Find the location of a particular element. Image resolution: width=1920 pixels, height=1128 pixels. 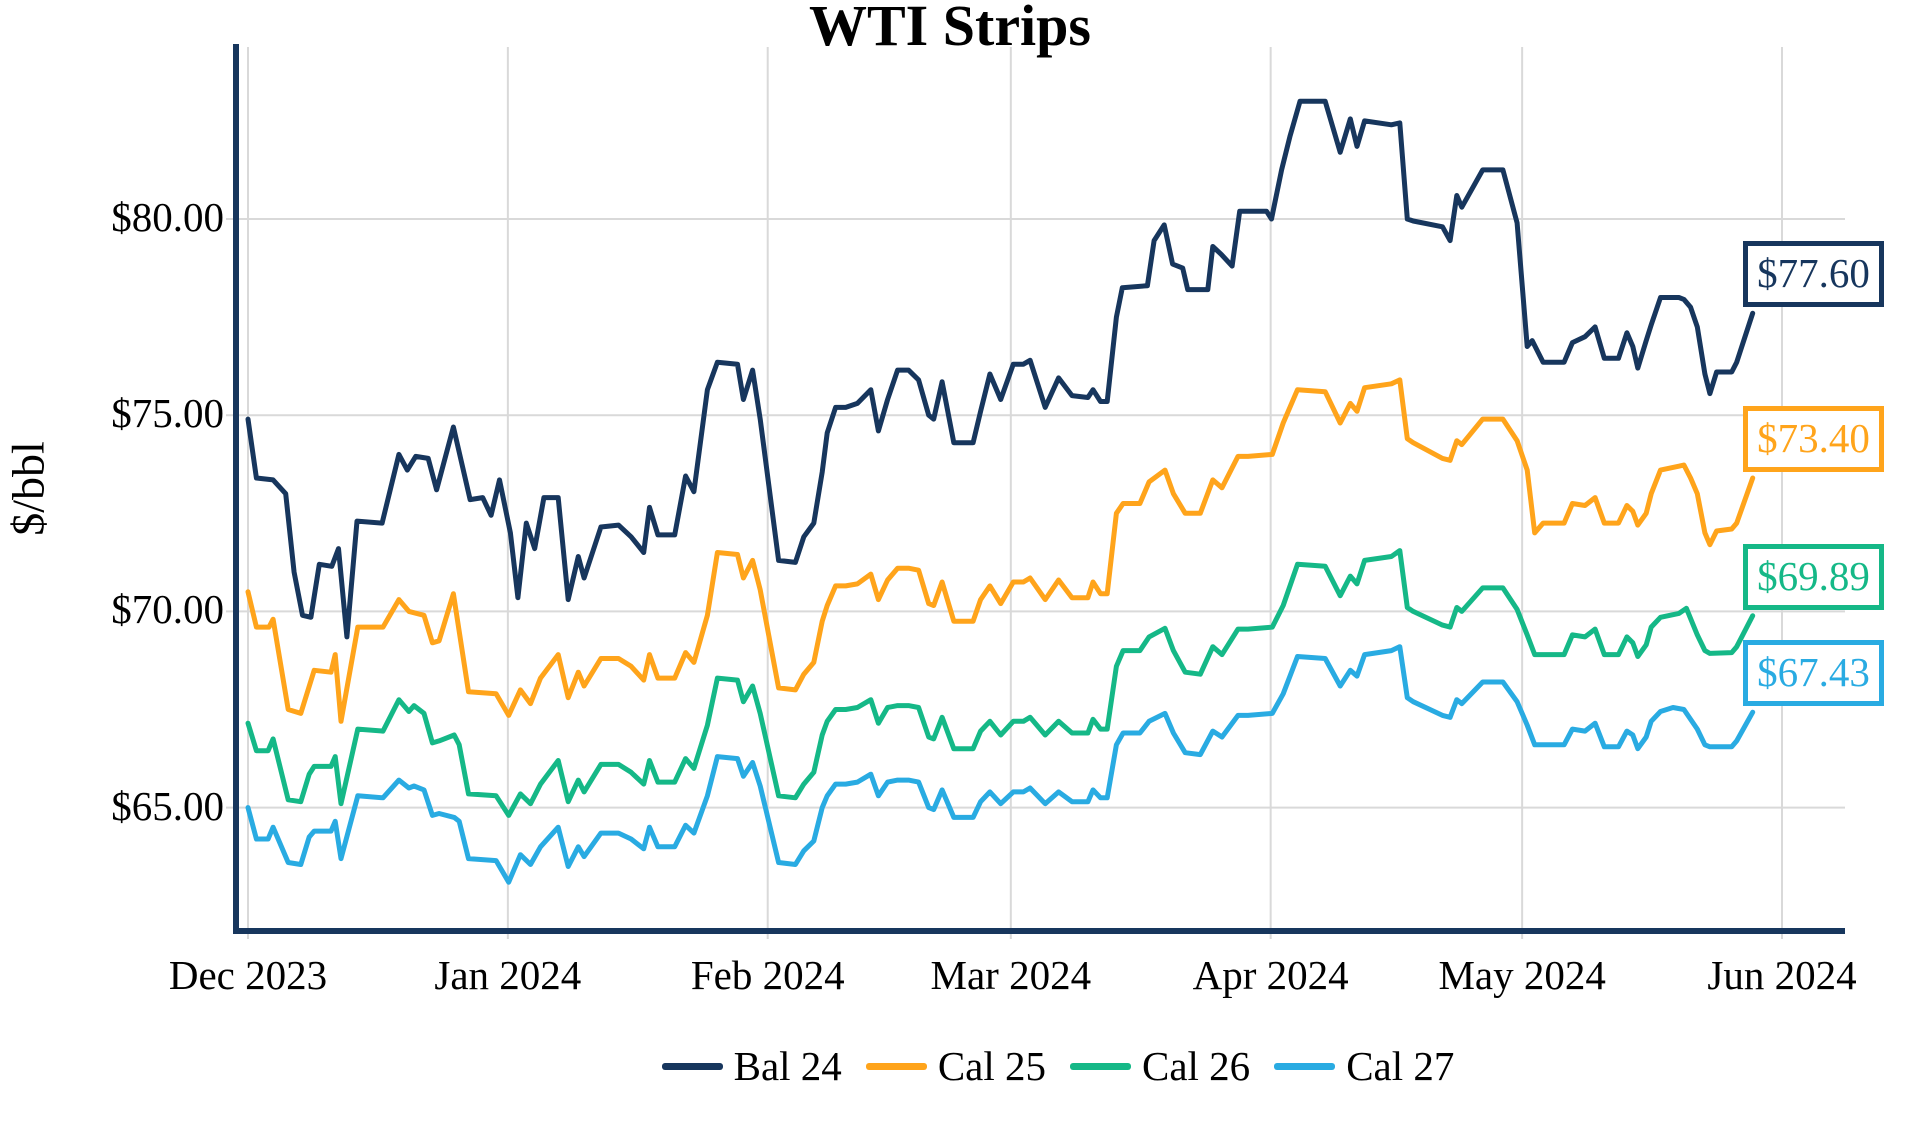

legend-item-cal-27: Cal 27 is located at coordinates (1364, 1066).